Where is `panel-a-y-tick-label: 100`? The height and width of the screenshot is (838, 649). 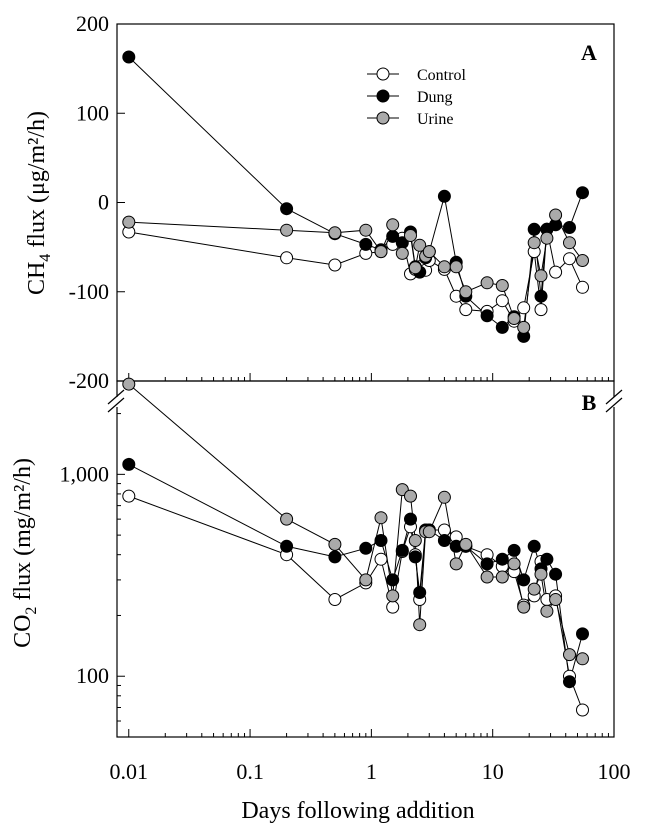
panel-a-y-tick-label: 100 is located at coordinates (92, 112).